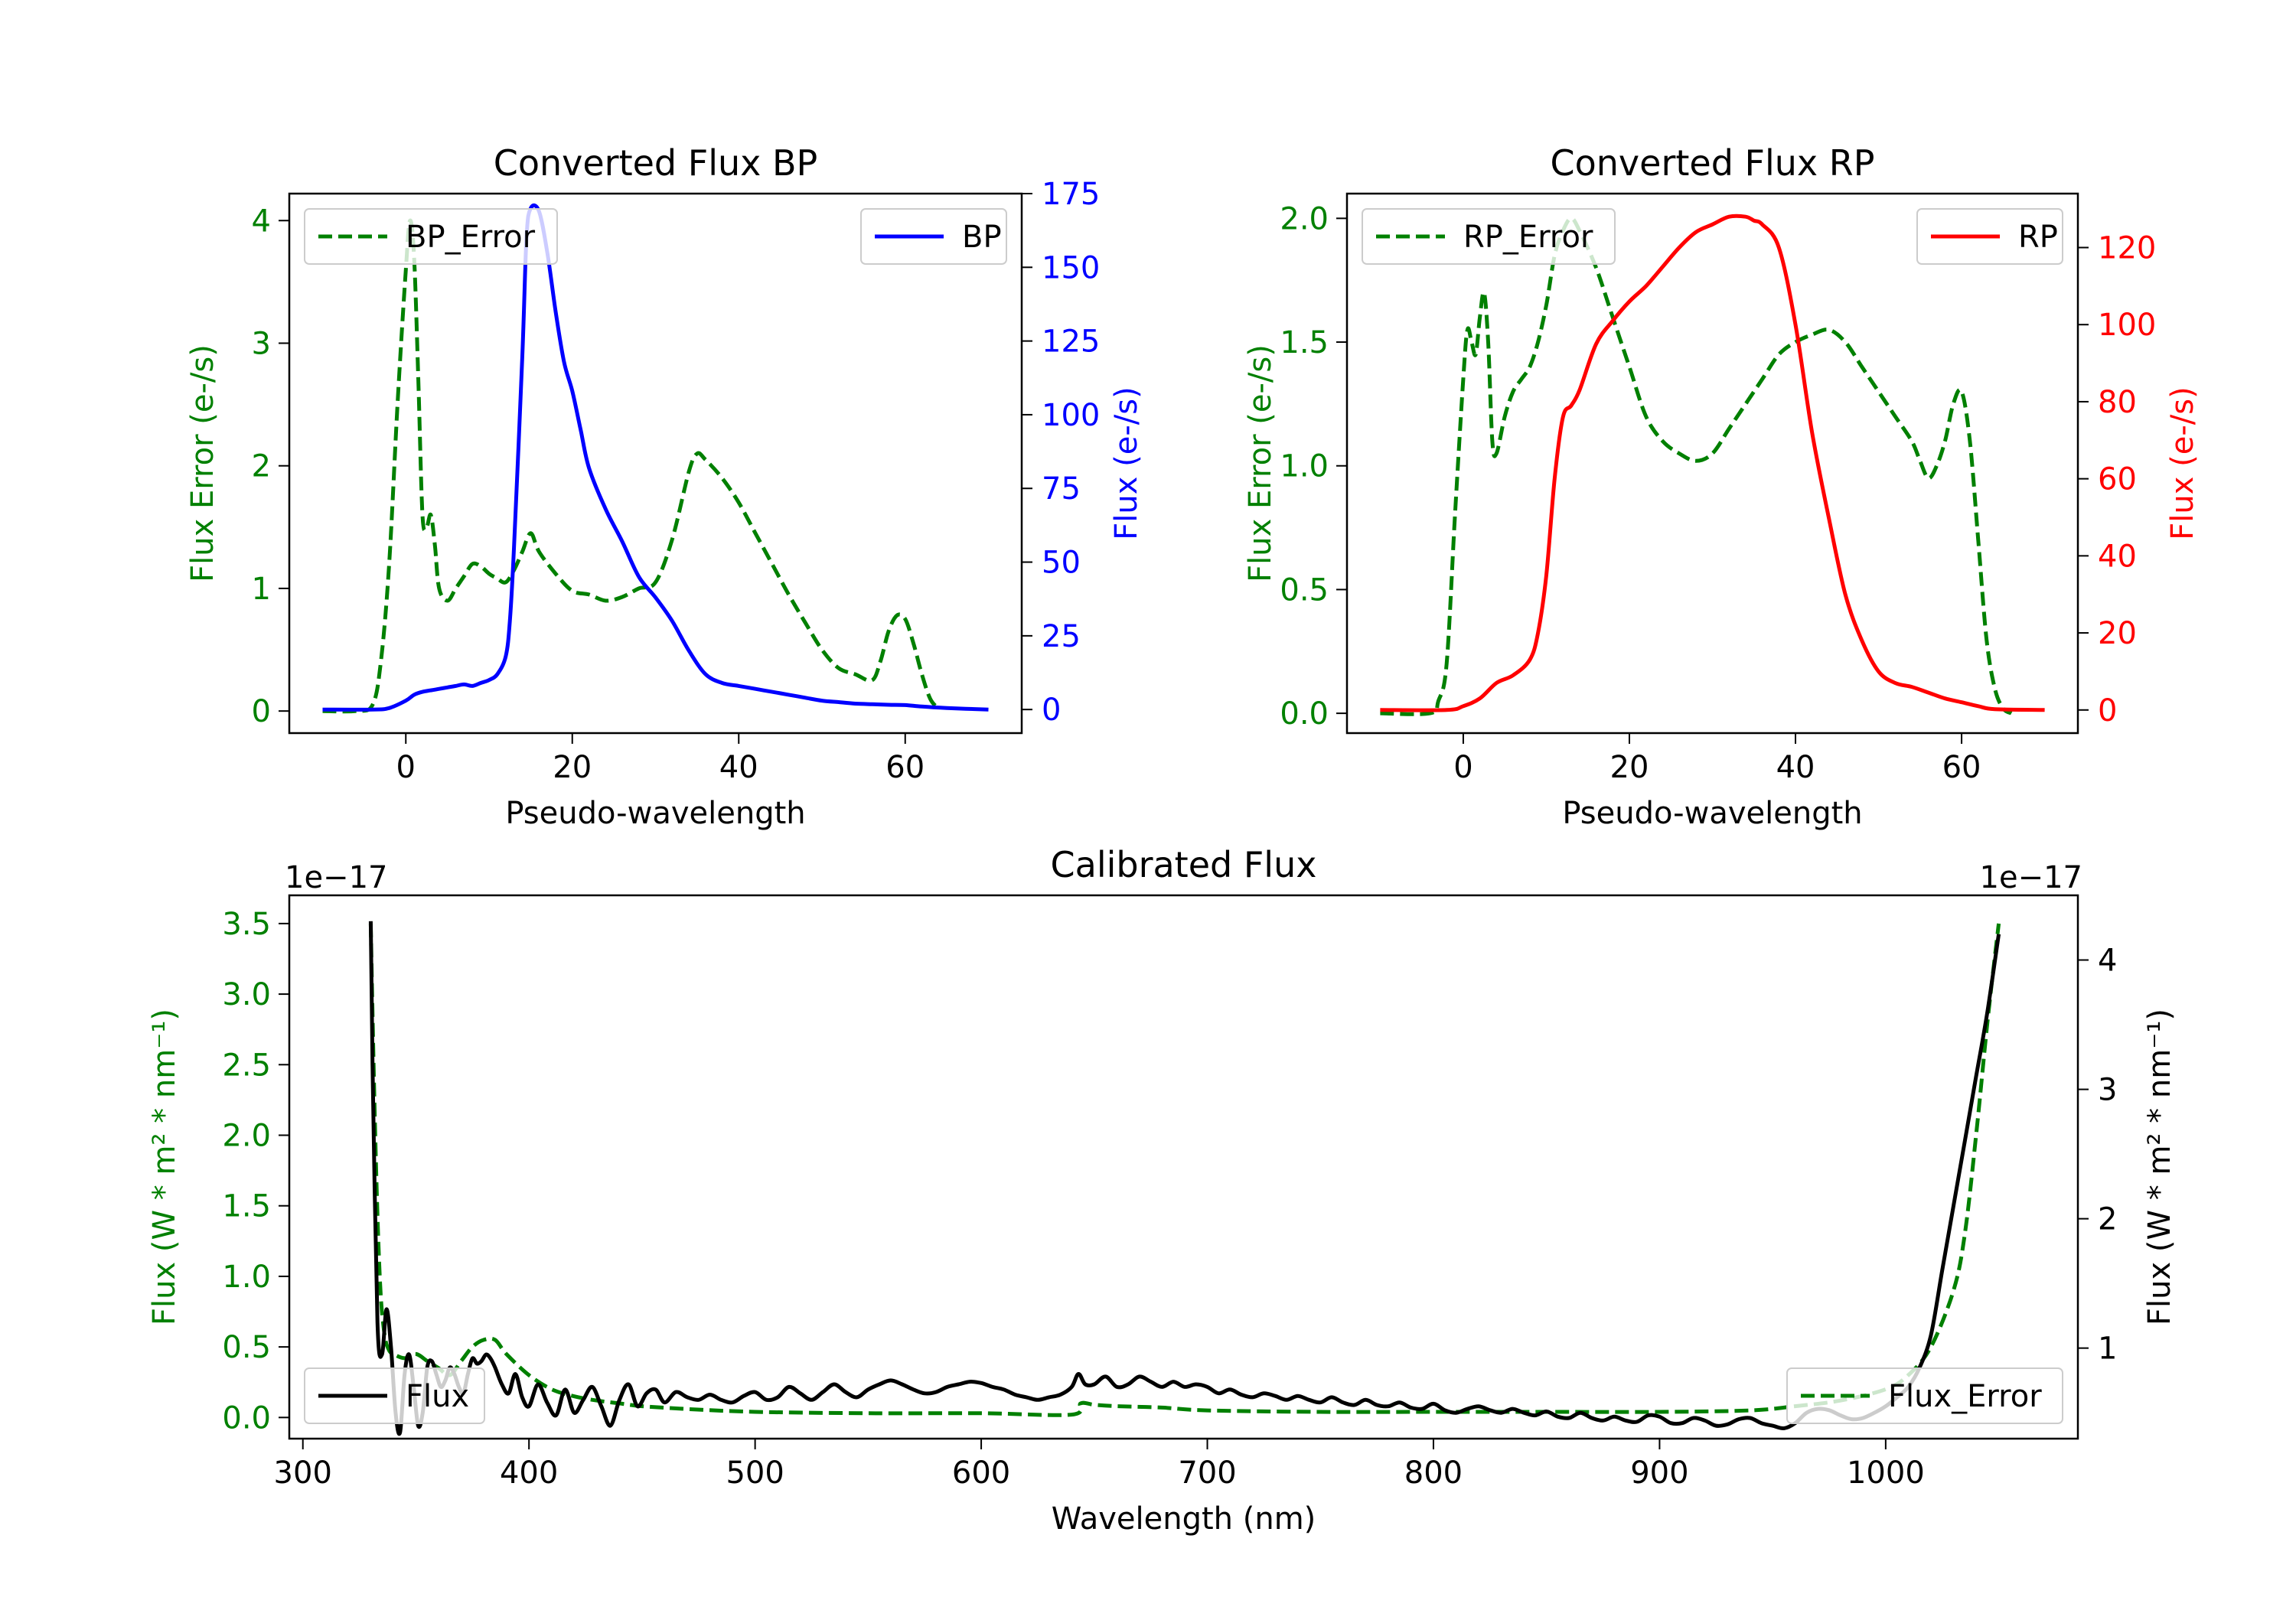 The image size is (2296, 1607). I want to click on legend-rp-error: RP_Error, so click(1489, 237).